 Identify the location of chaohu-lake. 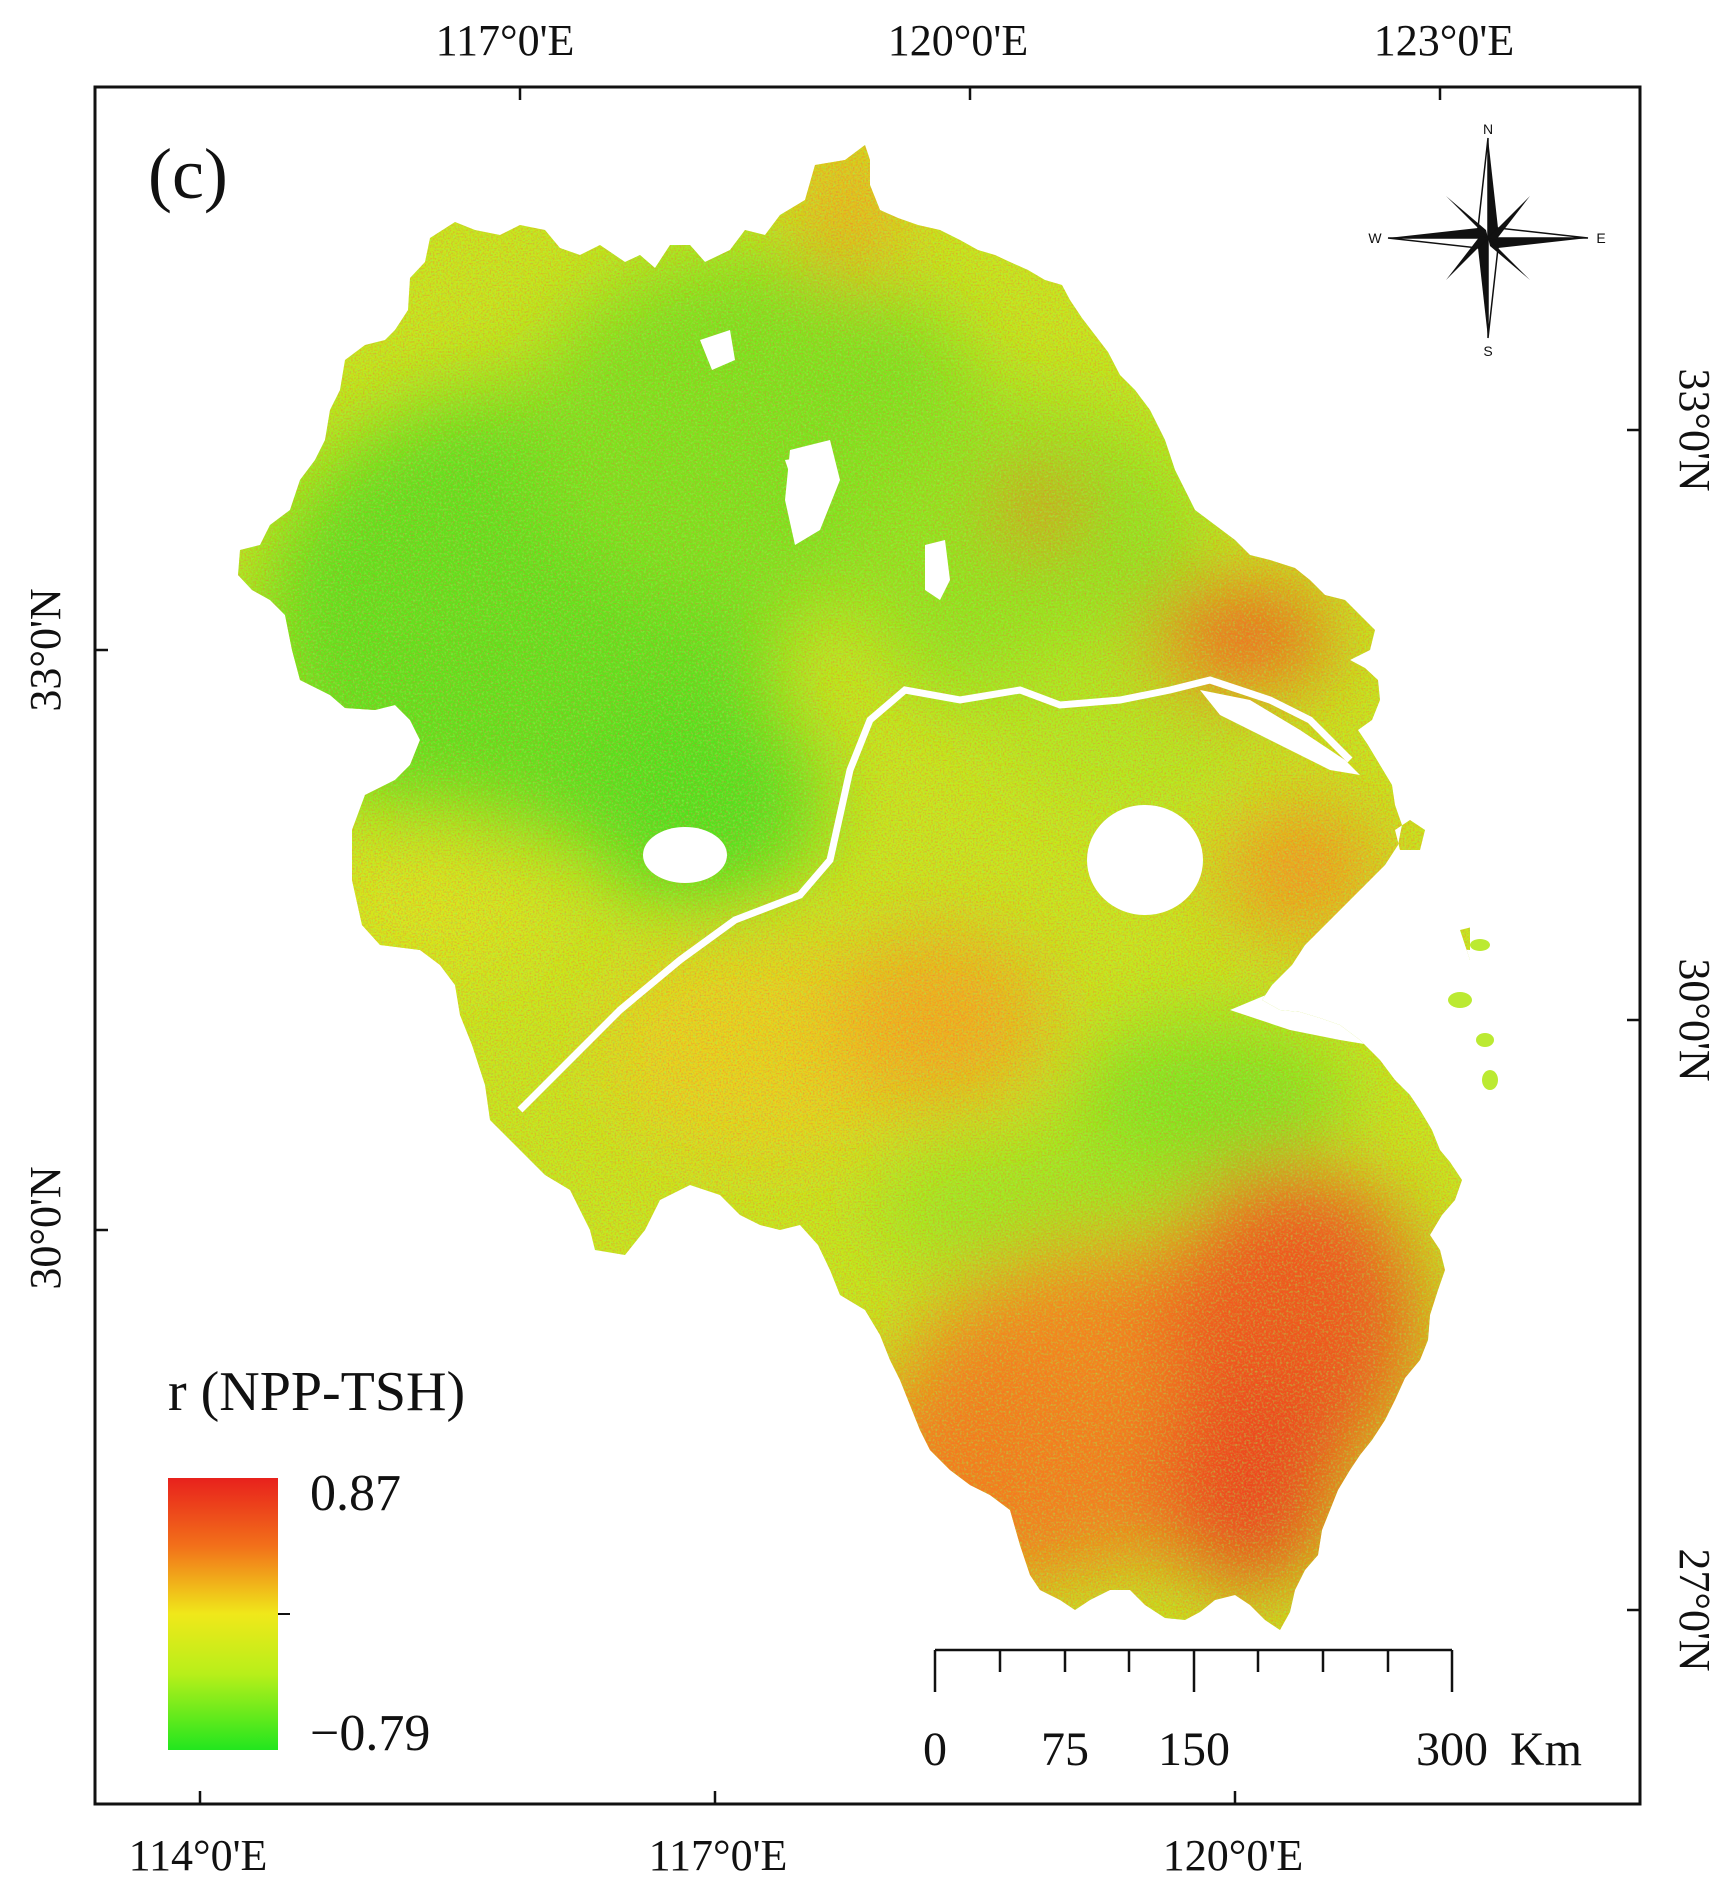
(685, 855).